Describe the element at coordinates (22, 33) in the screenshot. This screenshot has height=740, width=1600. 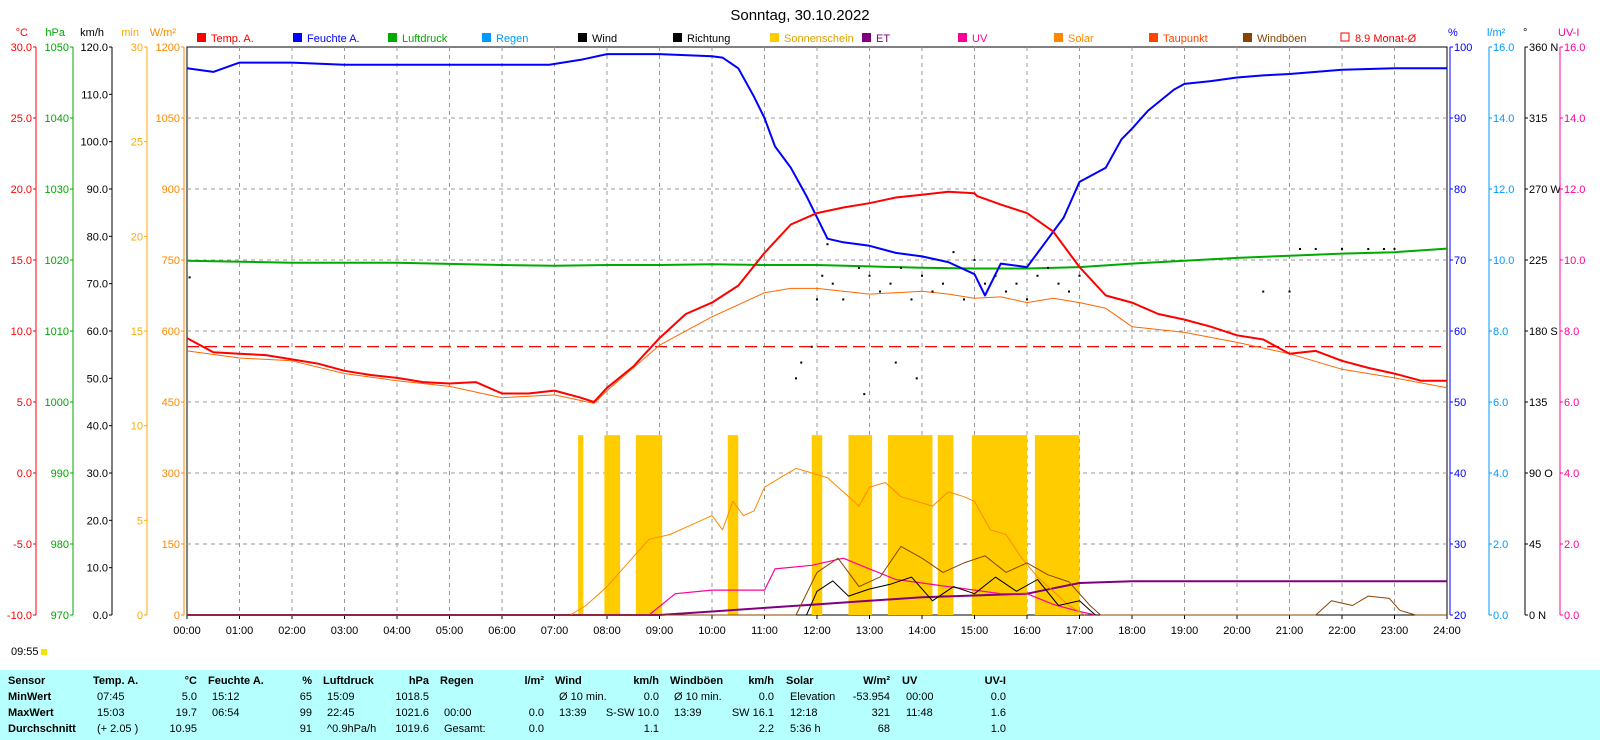
I see `axis-unit-temp: °C` at that location.